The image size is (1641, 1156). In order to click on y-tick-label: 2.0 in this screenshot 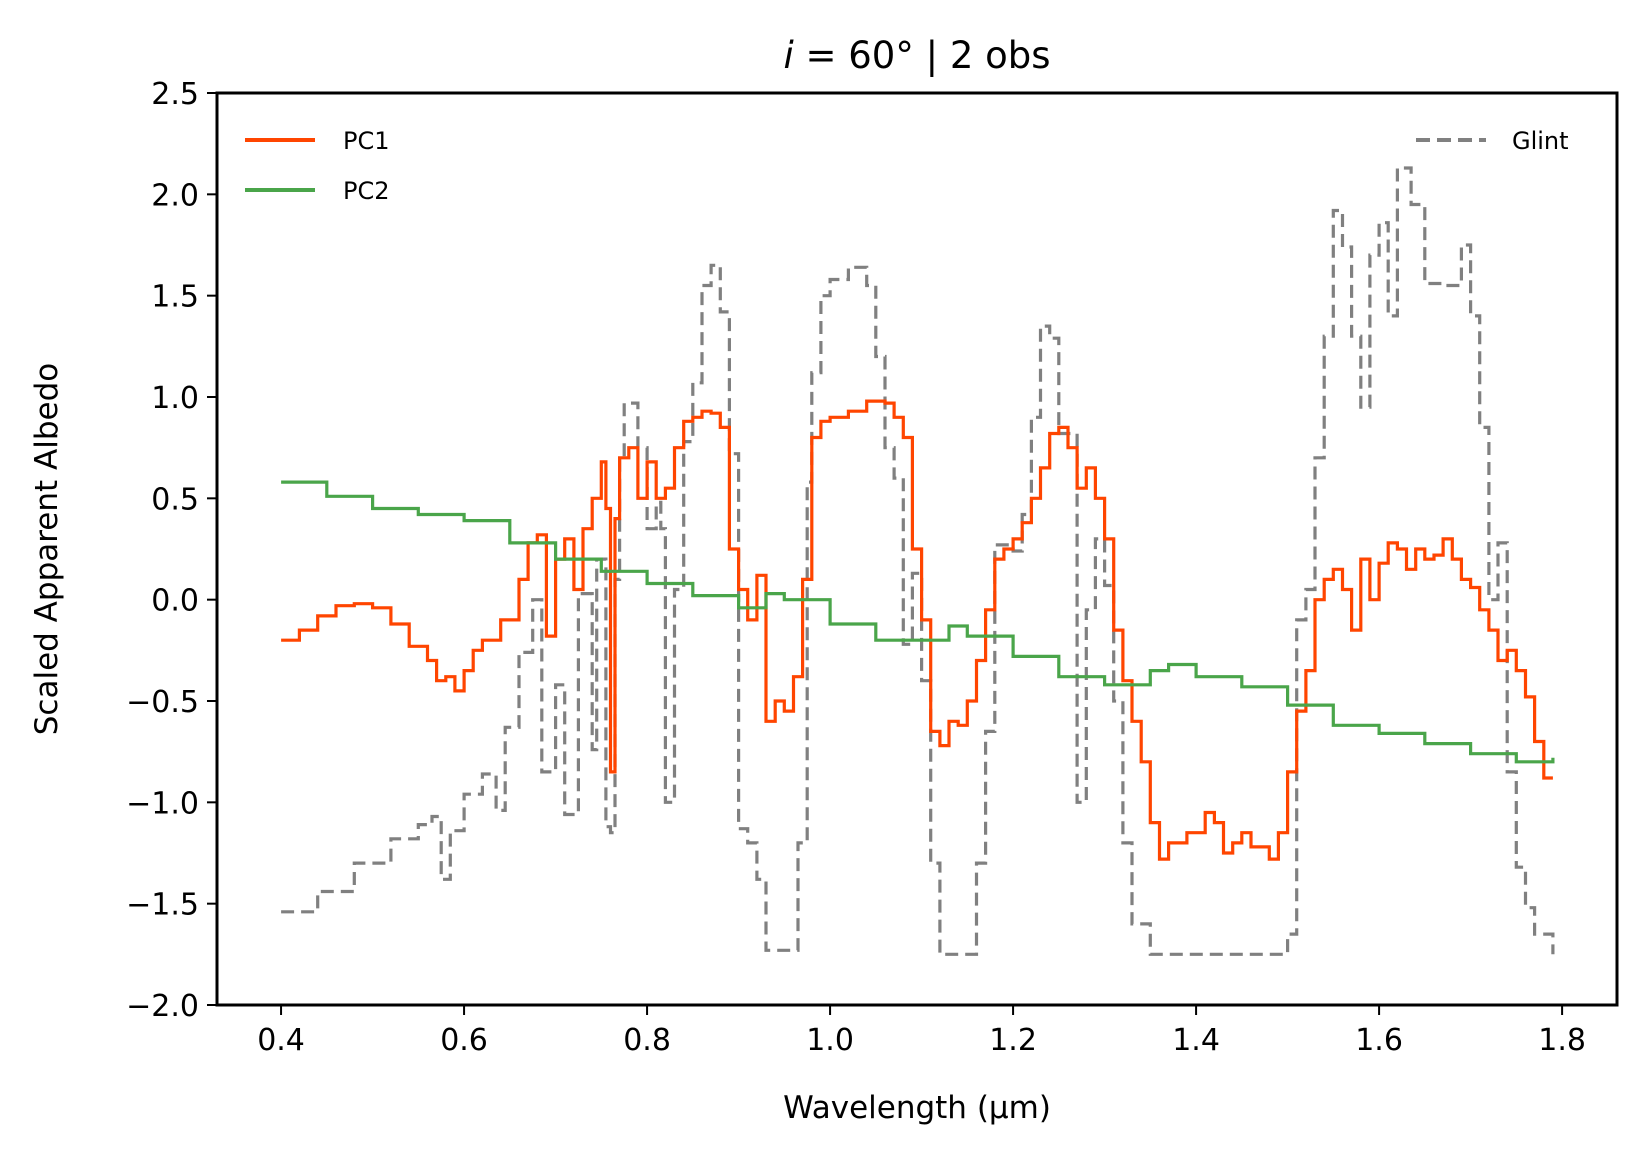, I will do `click(175, 195)`.